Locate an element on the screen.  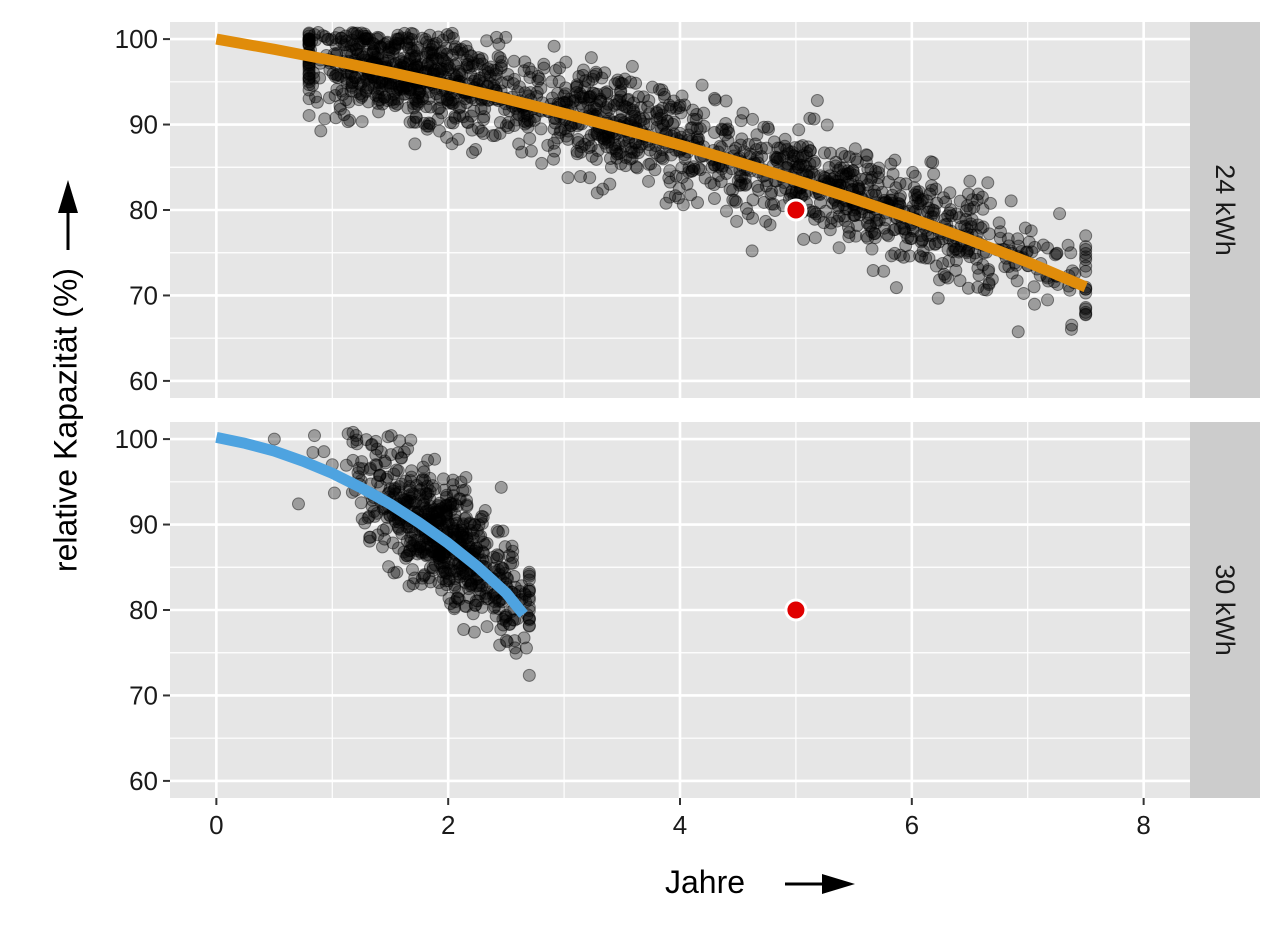
x-tick-label: 4 is located at coordinates (680, 825).